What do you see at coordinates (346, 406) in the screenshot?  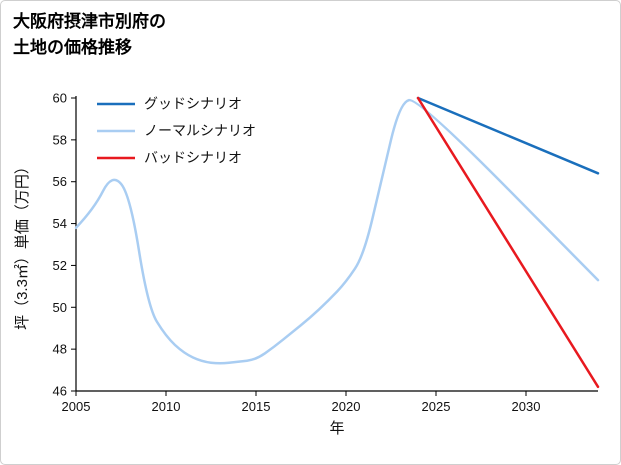 I see `x-tick-label: 2020` at bounding box center [346, 406].